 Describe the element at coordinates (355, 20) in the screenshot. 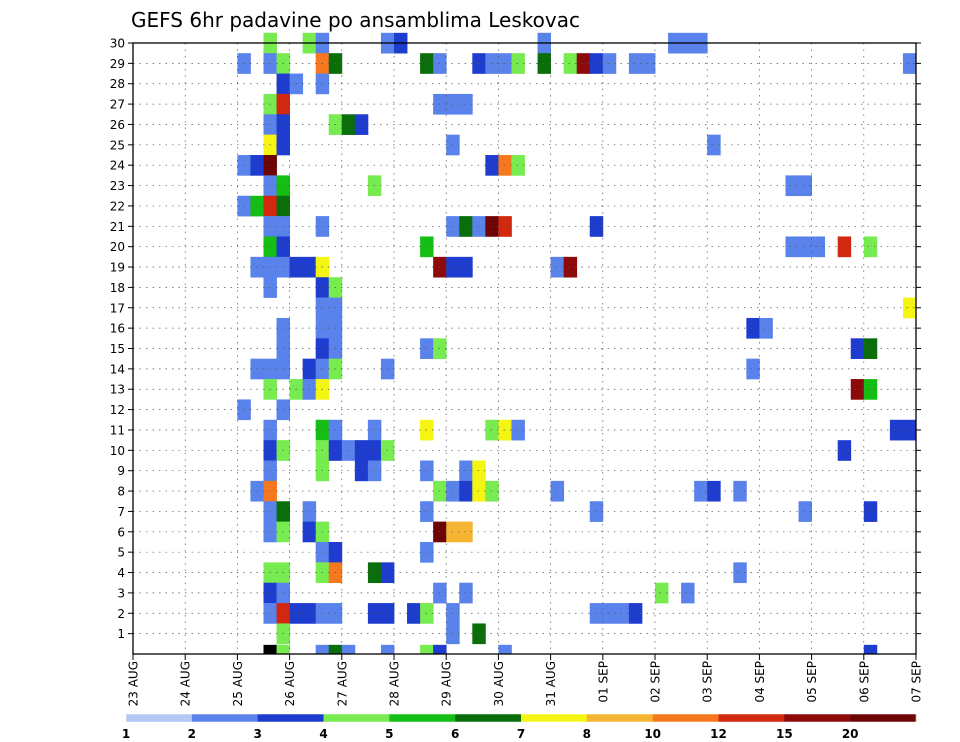

I see `chart-title: GEFS 6hr padavine po ansamblima Leskovac` at that location.